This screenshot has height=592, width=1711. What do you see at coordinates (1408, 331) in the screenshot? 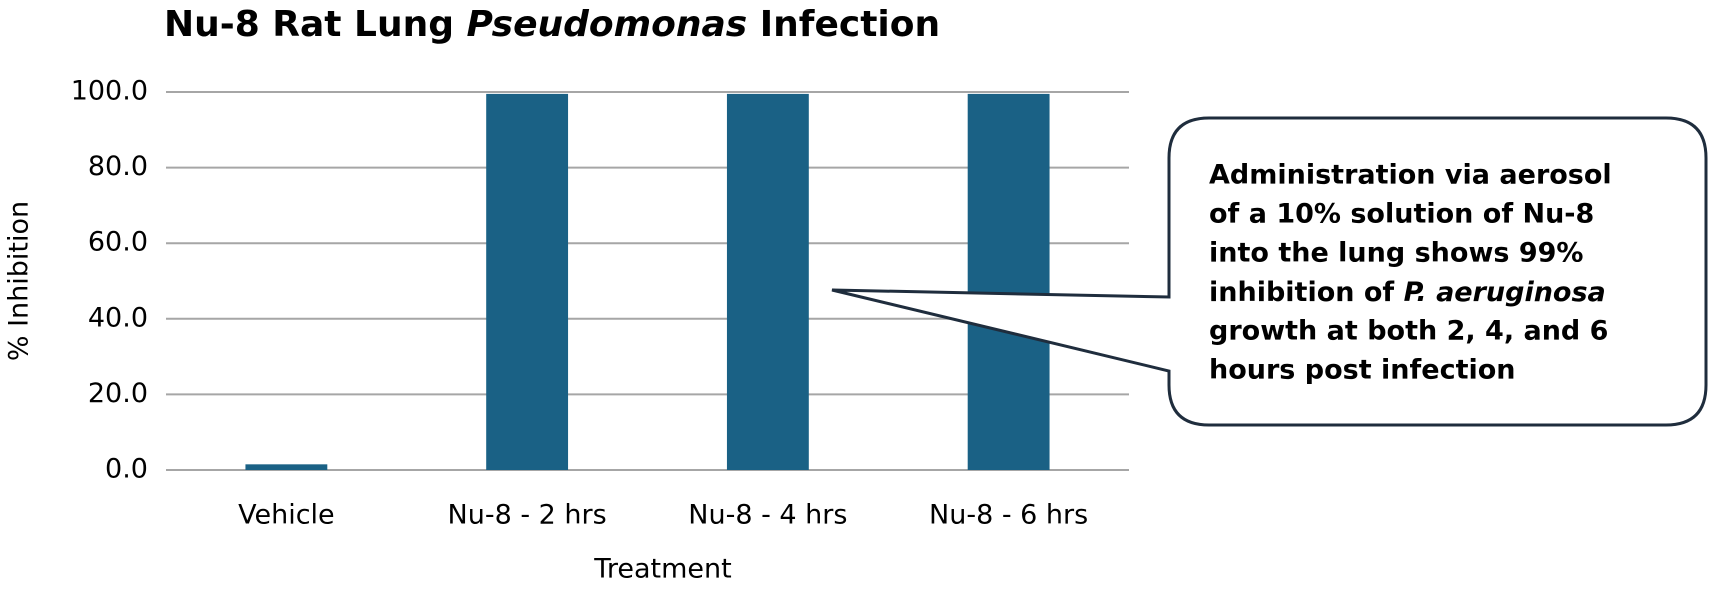
I see `annotation-line: growth at both 2, 4, and 6` at bounding box center [1408, 331].